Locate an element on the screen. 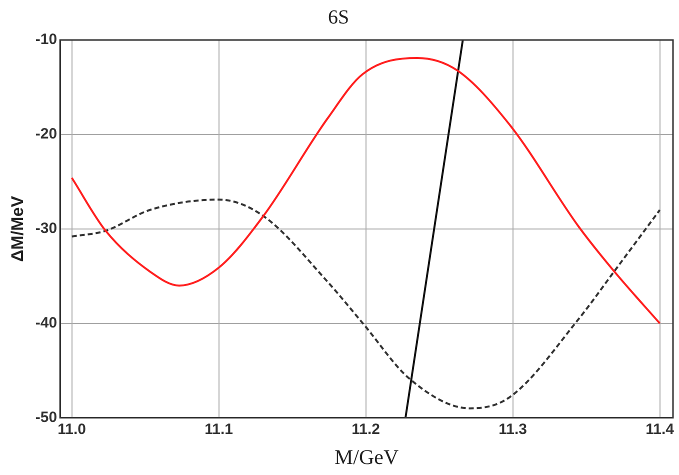 Image resolution: width=679 pixels, height=475 pixels. x-tick-label: 11.4 is located at coordinates (660, 429).